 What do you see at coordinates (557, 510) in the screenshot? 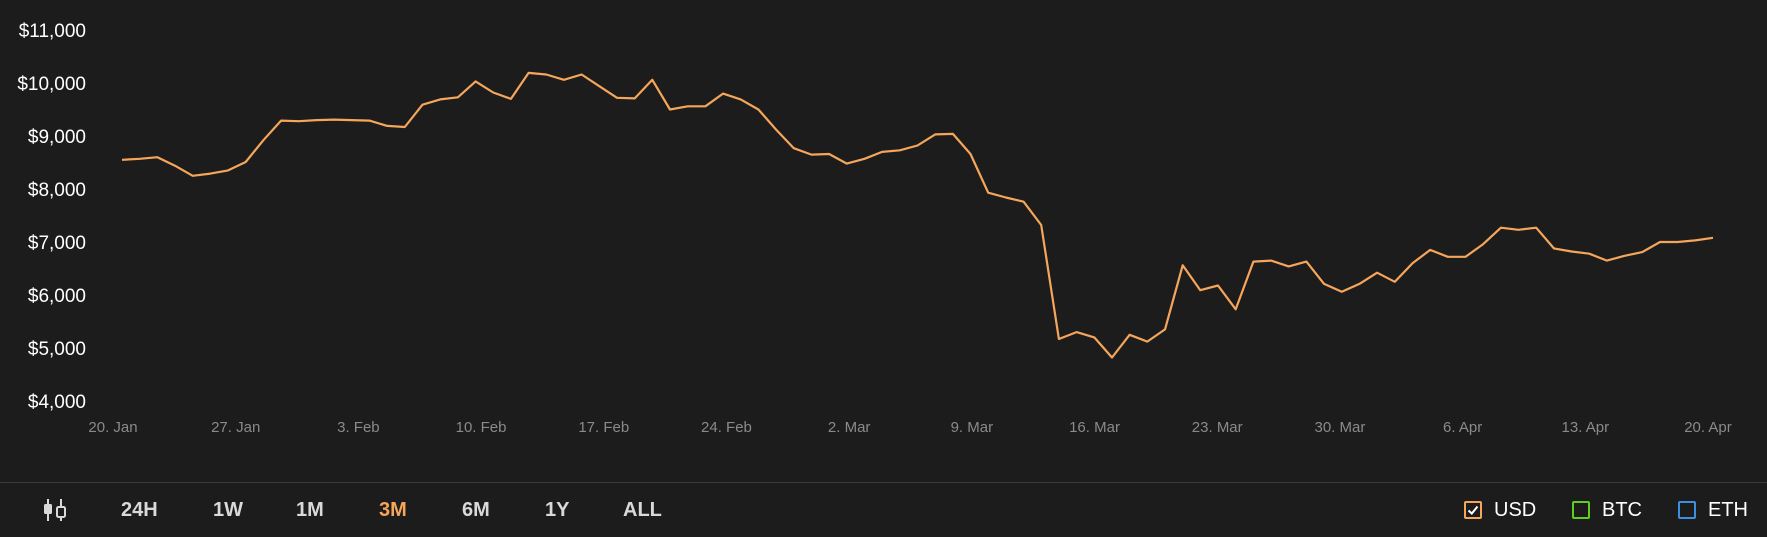
I see `range-button-1y: 1Y` at bounding box center [557, 510].